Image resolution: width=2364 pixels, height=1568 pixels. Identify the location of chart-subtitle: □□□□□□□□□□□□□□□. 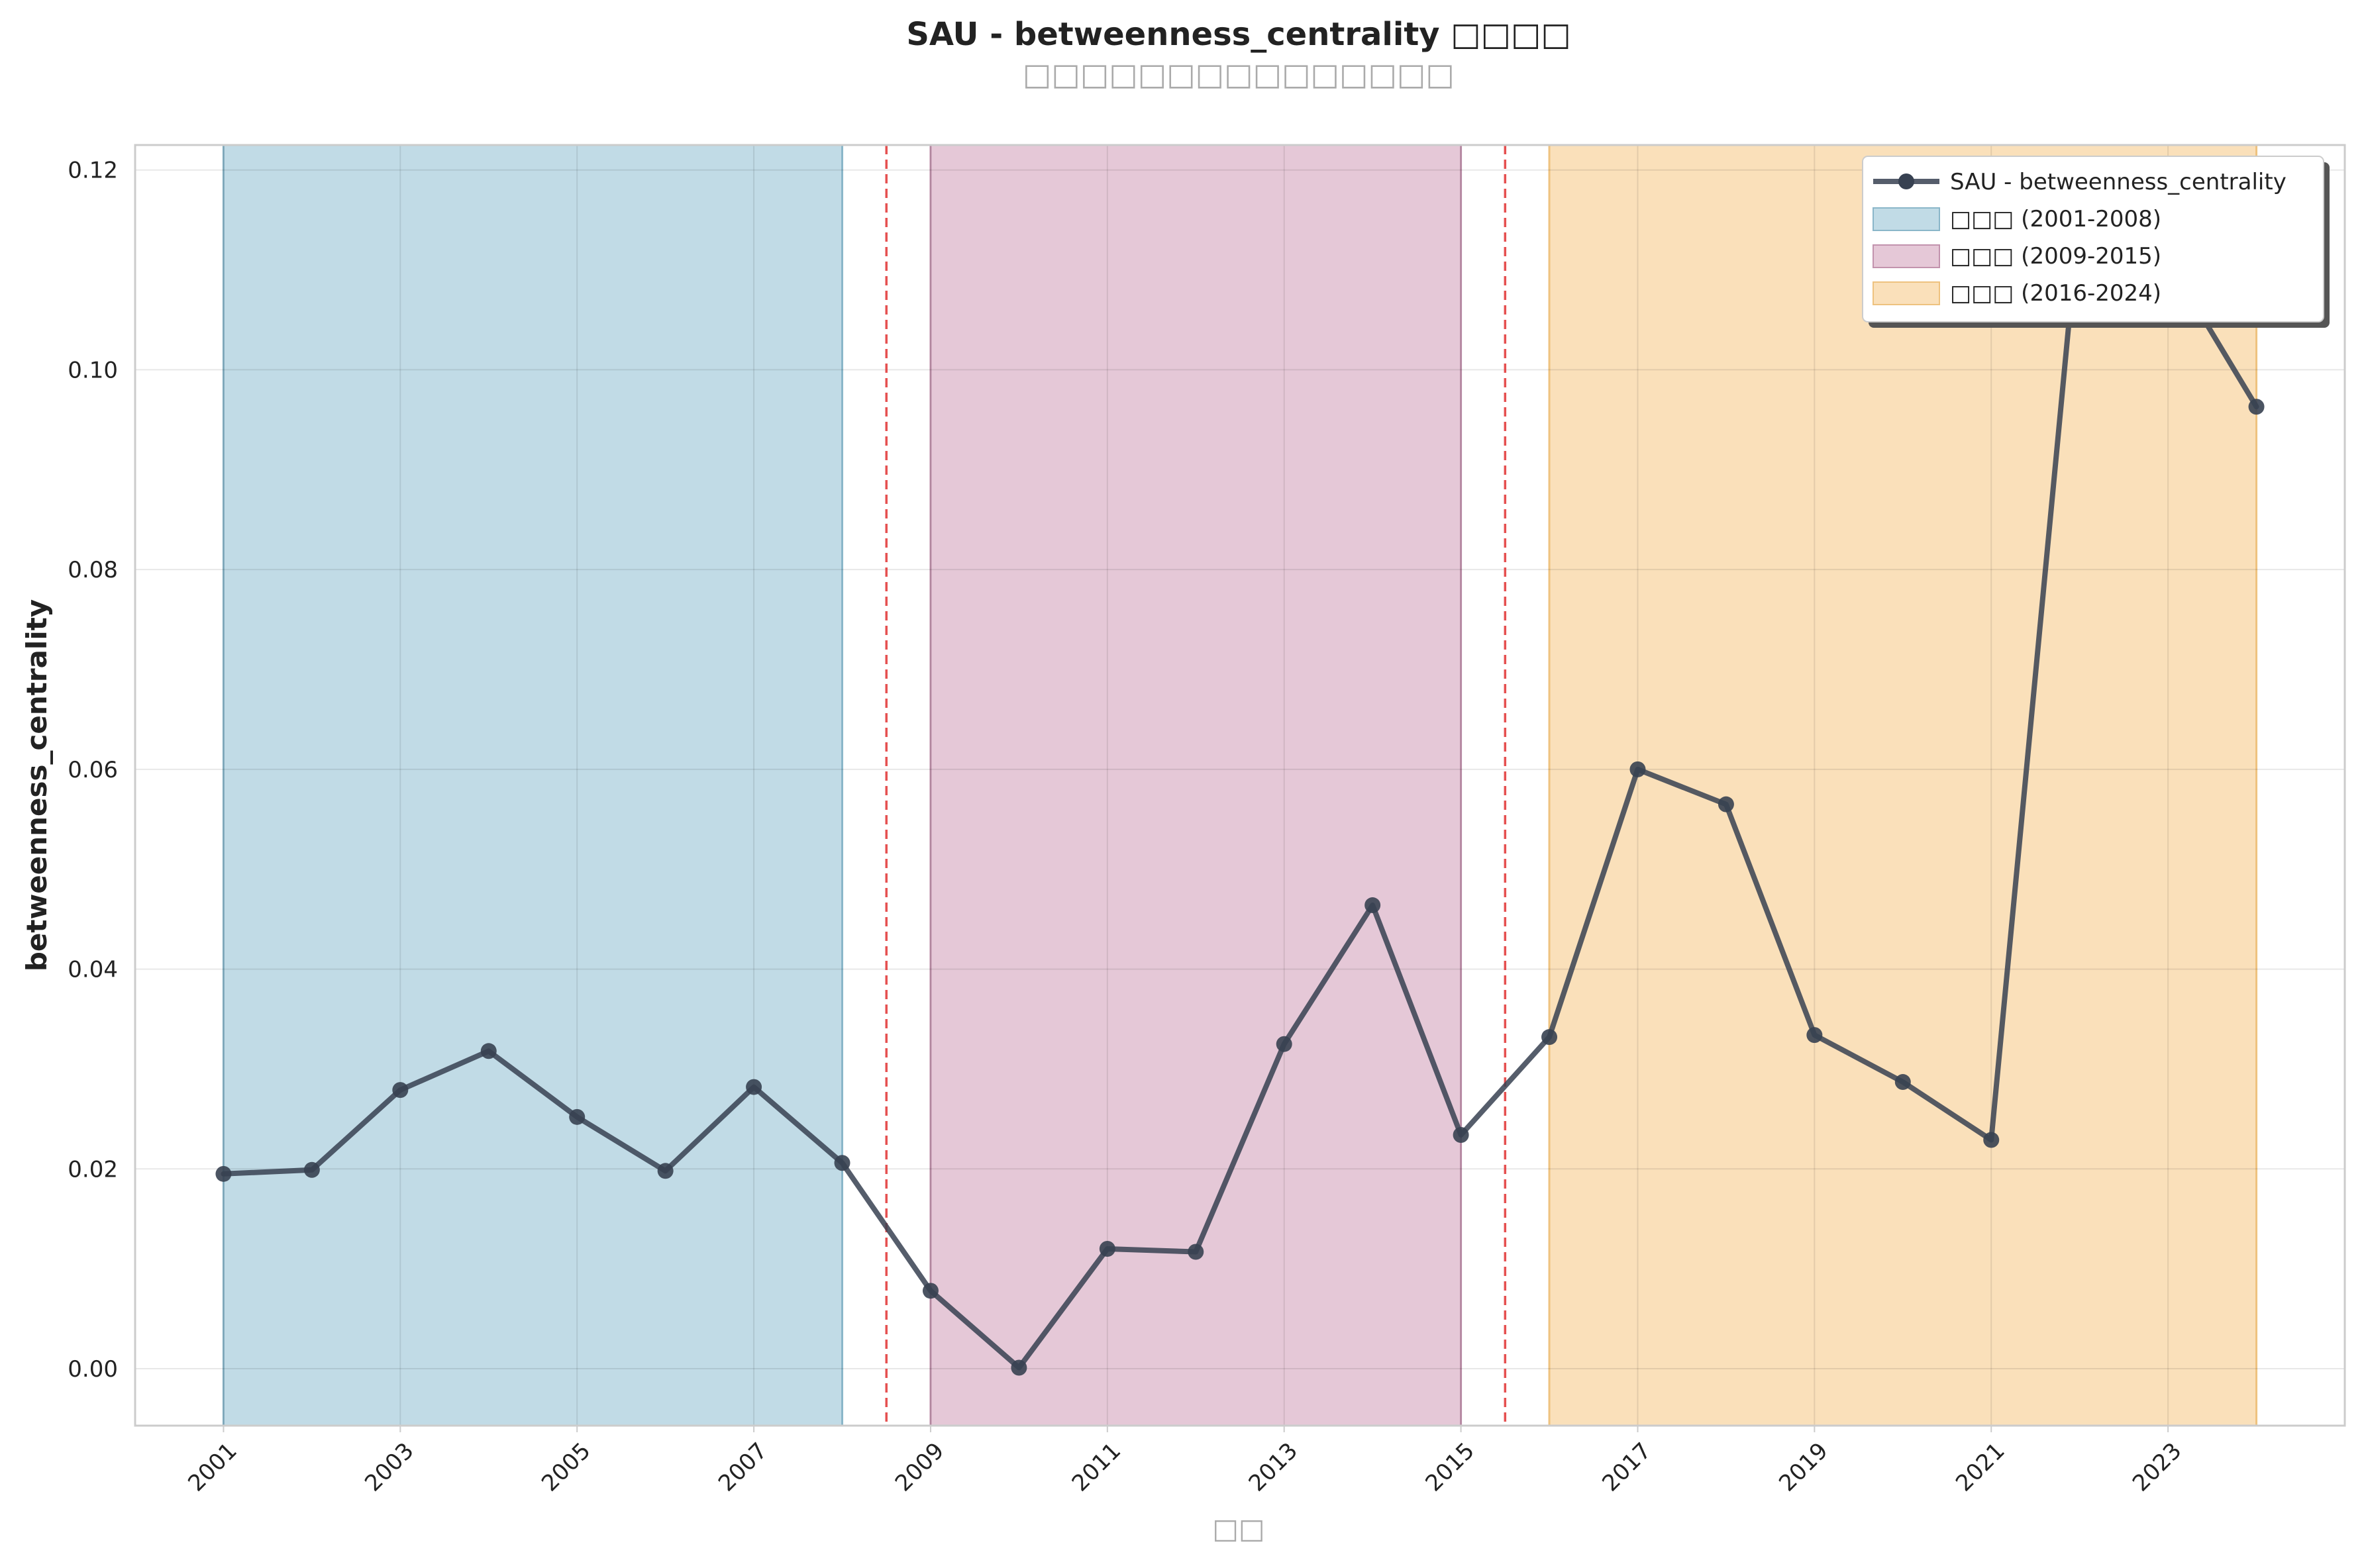
(1239, 74).